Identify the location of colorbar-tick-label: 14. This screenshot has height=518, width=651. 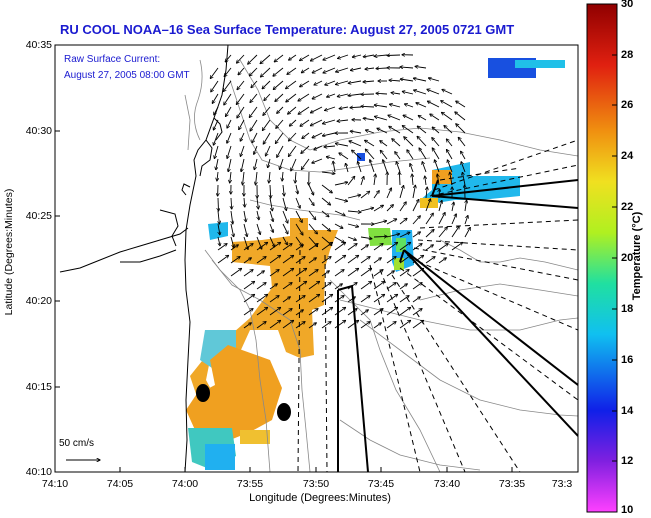
(627, 411).